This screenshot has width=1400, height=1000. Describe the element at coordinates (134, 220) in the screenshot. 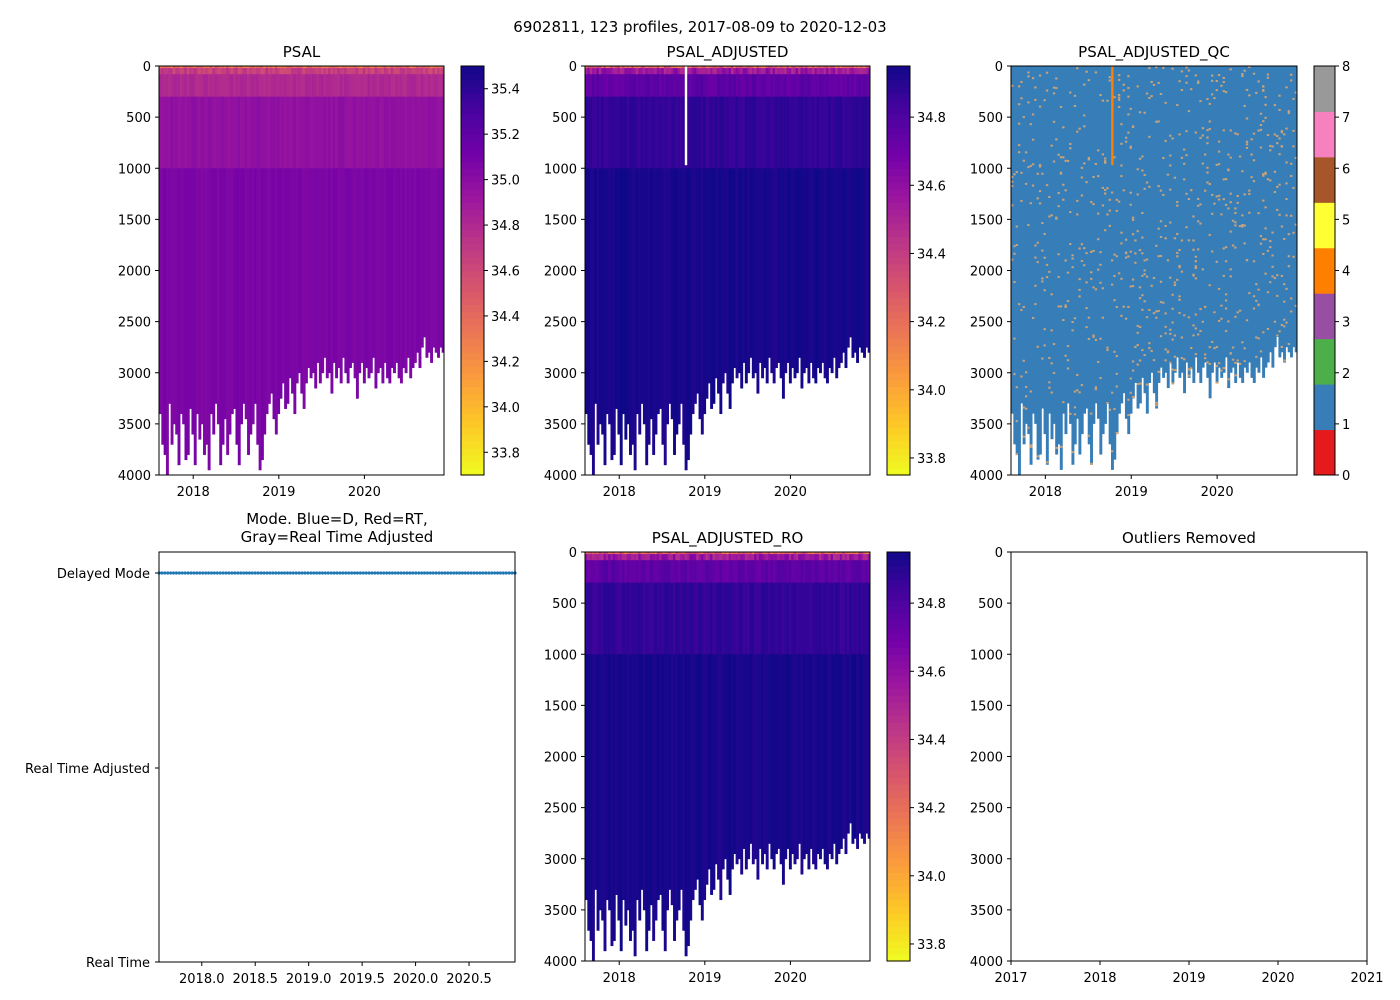

I see `y-tick-label: 1500` at that location.